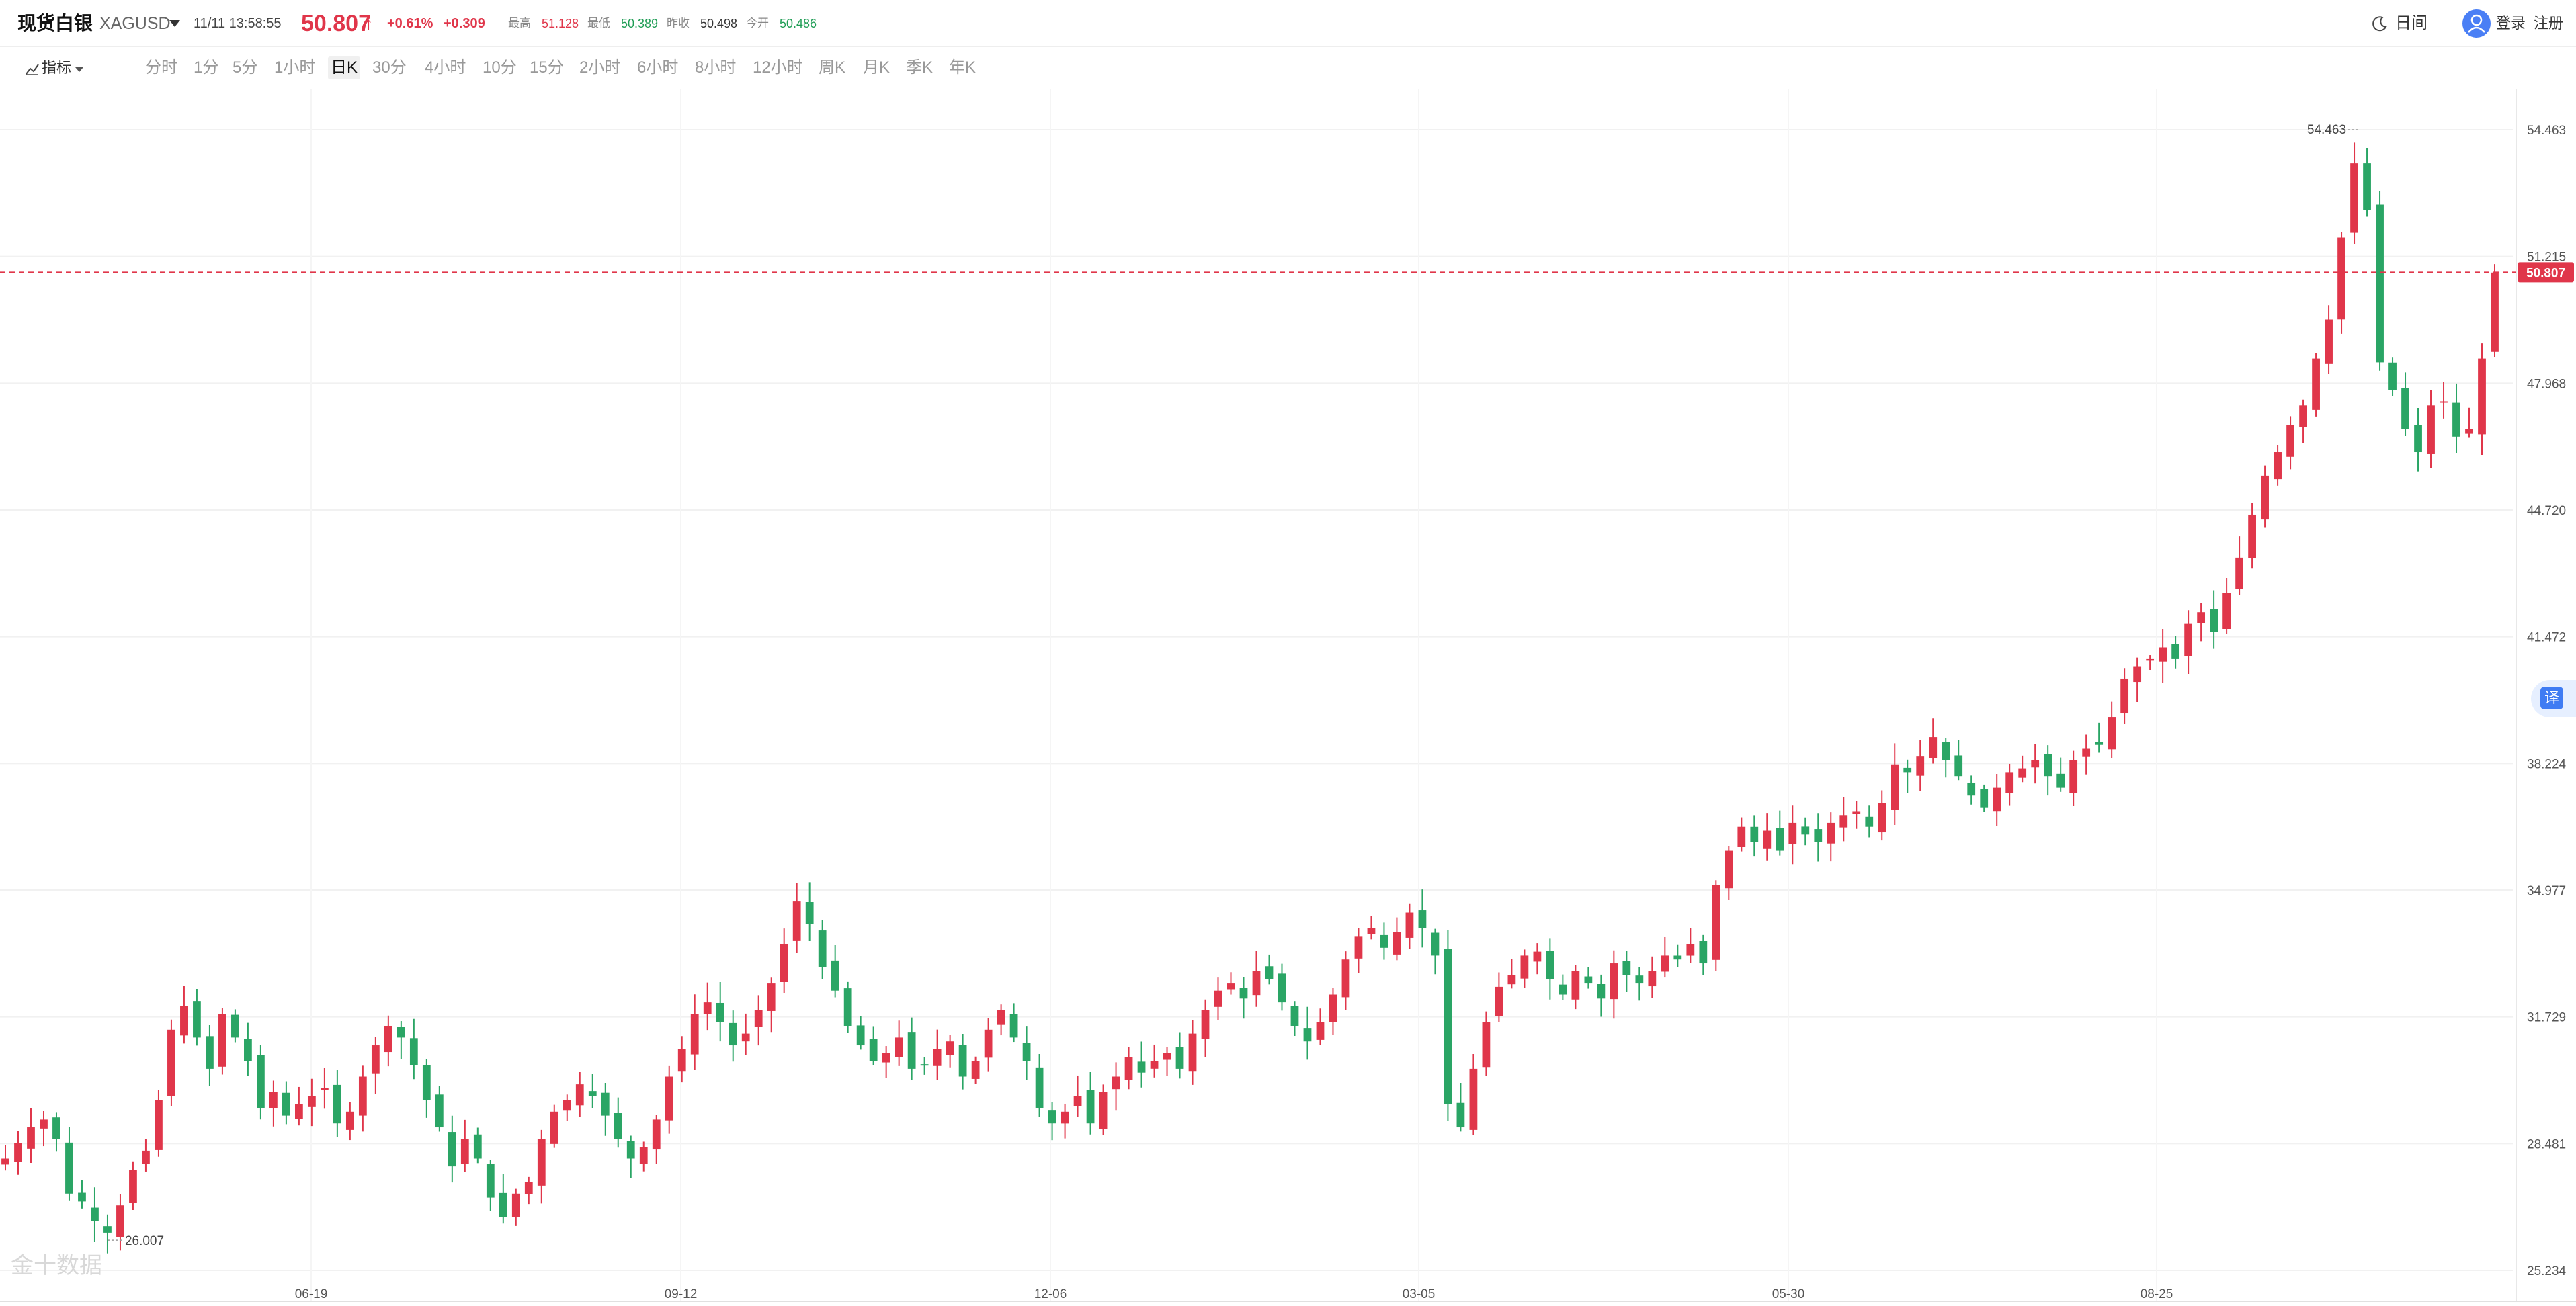 This screenshot has width=2576, height=1306. What do you see at coordinates (963, 67) in the screenshot?
I see `tab-timeframe: 年K` at bounding box center [963, 67].